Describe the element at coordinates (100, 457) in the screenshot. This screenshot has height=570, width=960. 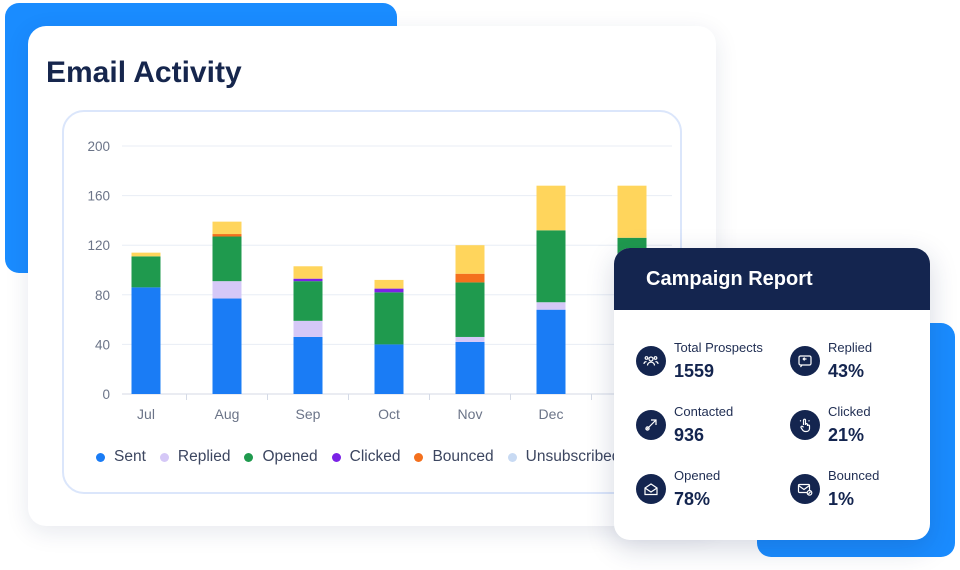
I see `legend-swatch-sent` at that location.